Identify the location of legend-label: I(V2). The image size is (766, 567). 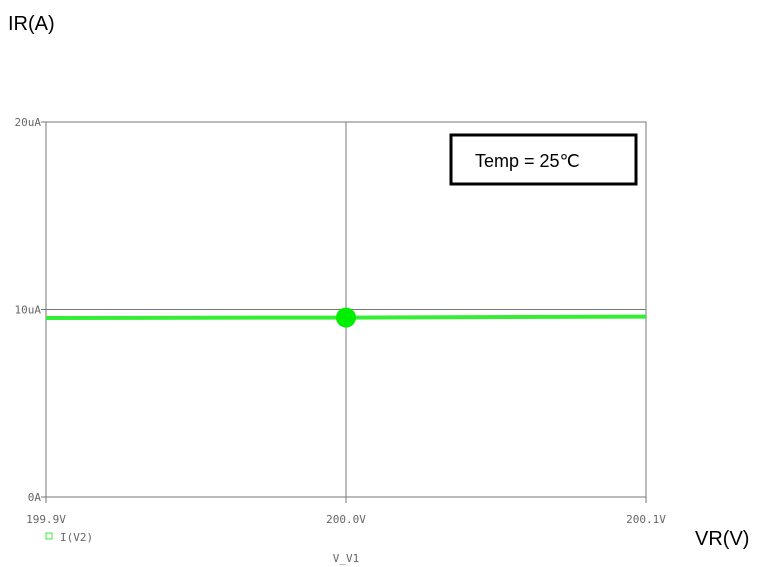
(76, 537).